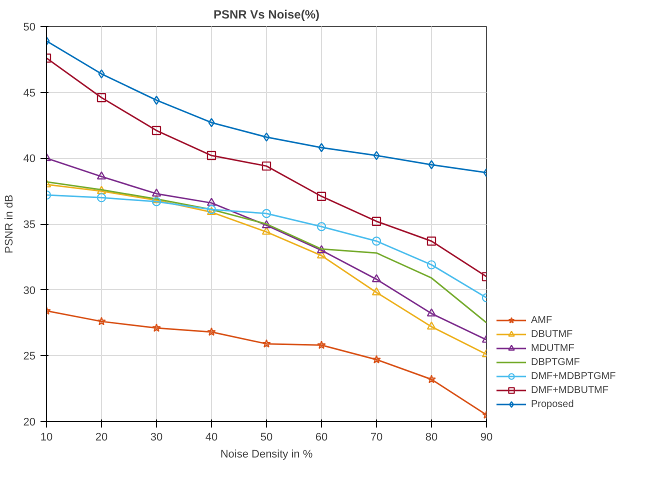  I want to click on x-tick-label: 10, so click(46, 438).